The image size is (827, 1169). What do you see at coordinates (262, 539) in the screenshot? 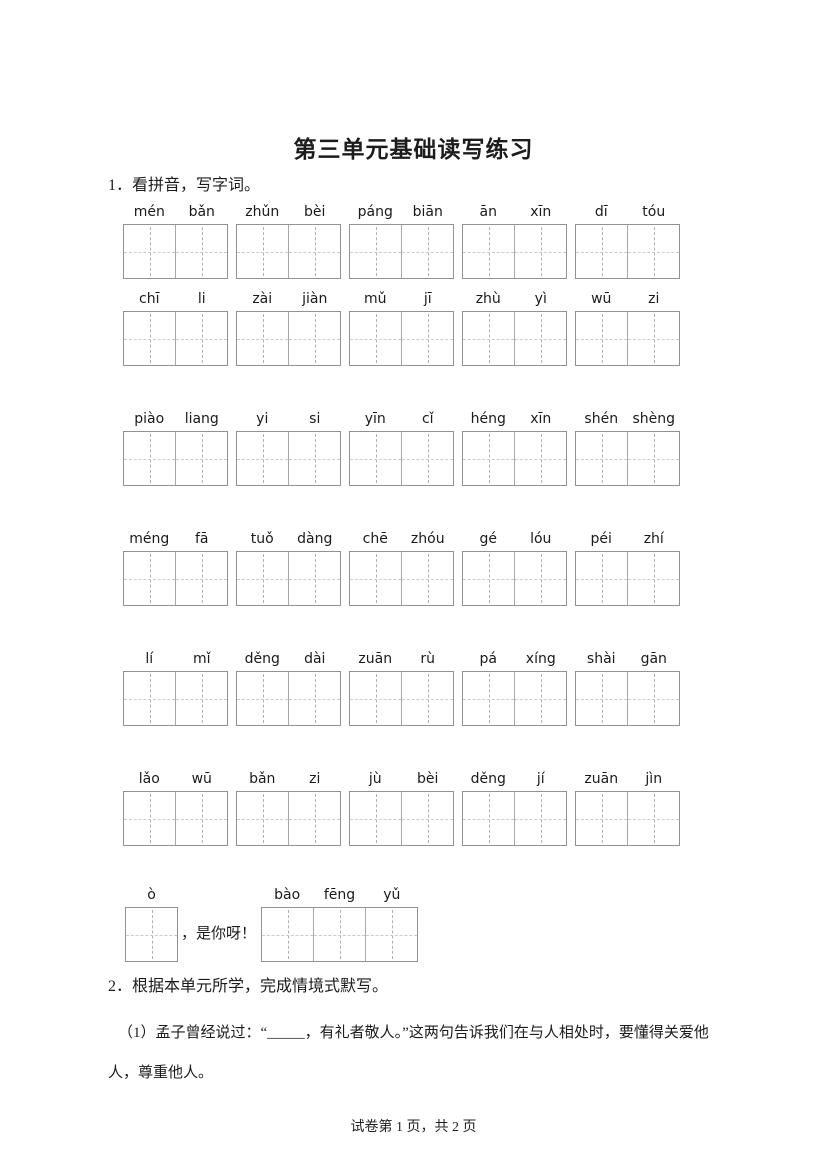
I see `pinyin-label: tuǒ` at bounding box center [262, 539].